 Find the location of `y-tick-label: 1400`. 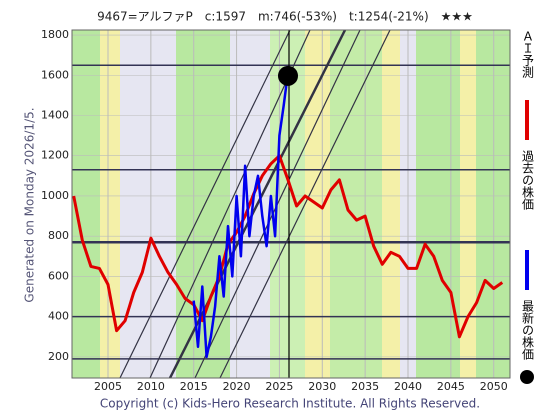

y-tick-label: 1400 is located at coordinates (55, 114).